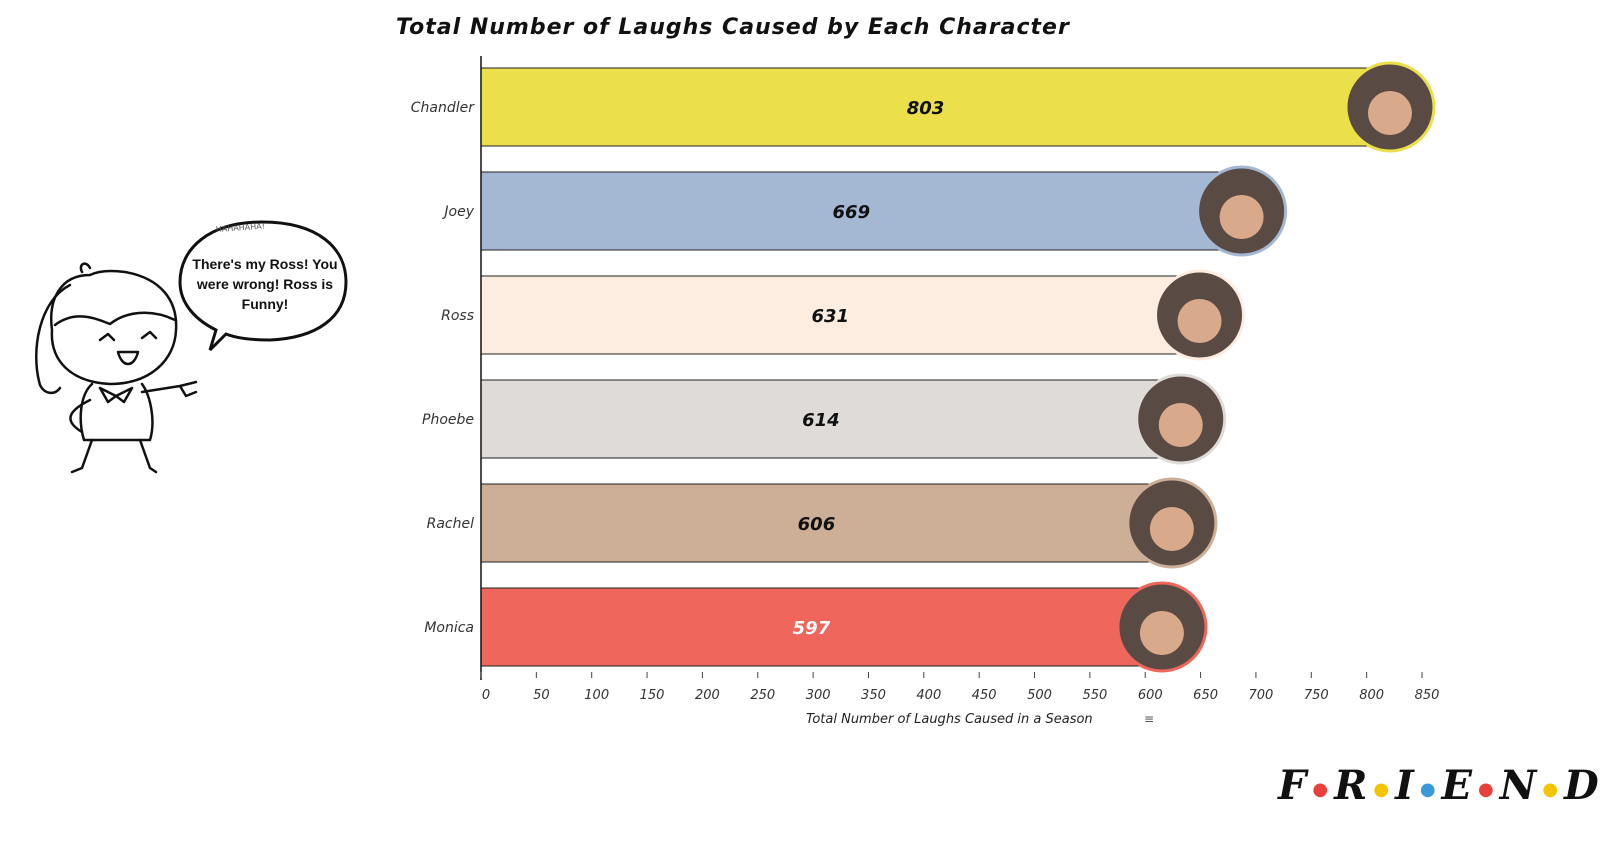 Image resolution: width=1600 pixels, height=865 pixels. Describe the element at coordinates (541, 695) in the screenshot. I see `x-tick-label: 50` at that location.